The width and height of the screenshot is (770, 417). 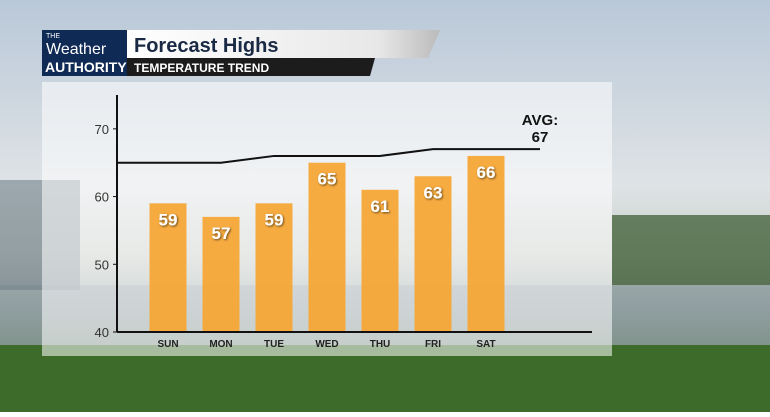 I want to click on x-tick-label: THU, so click(x=380, y=344).